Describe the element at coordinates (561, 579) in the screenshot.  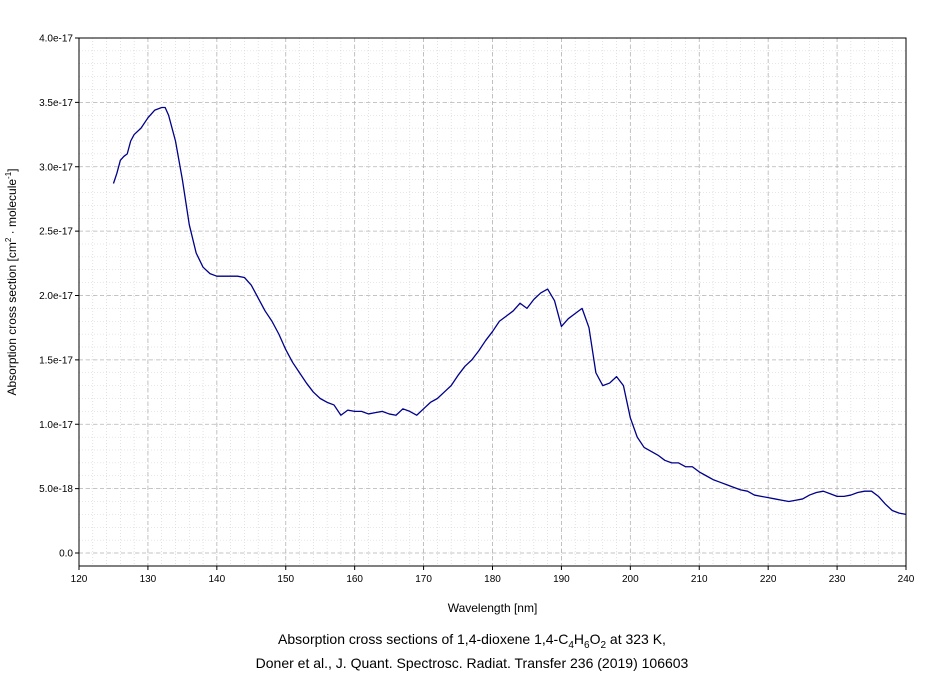
I see `x-tick-label: 190` at that location.